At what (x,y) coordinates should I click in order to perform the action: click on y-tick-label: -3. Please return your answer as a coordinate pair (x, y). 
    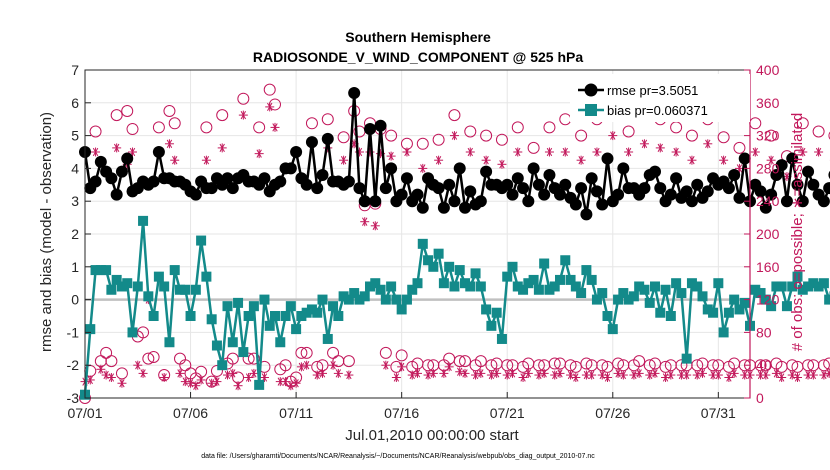
    Looking at the image, I should click on (73, 398).